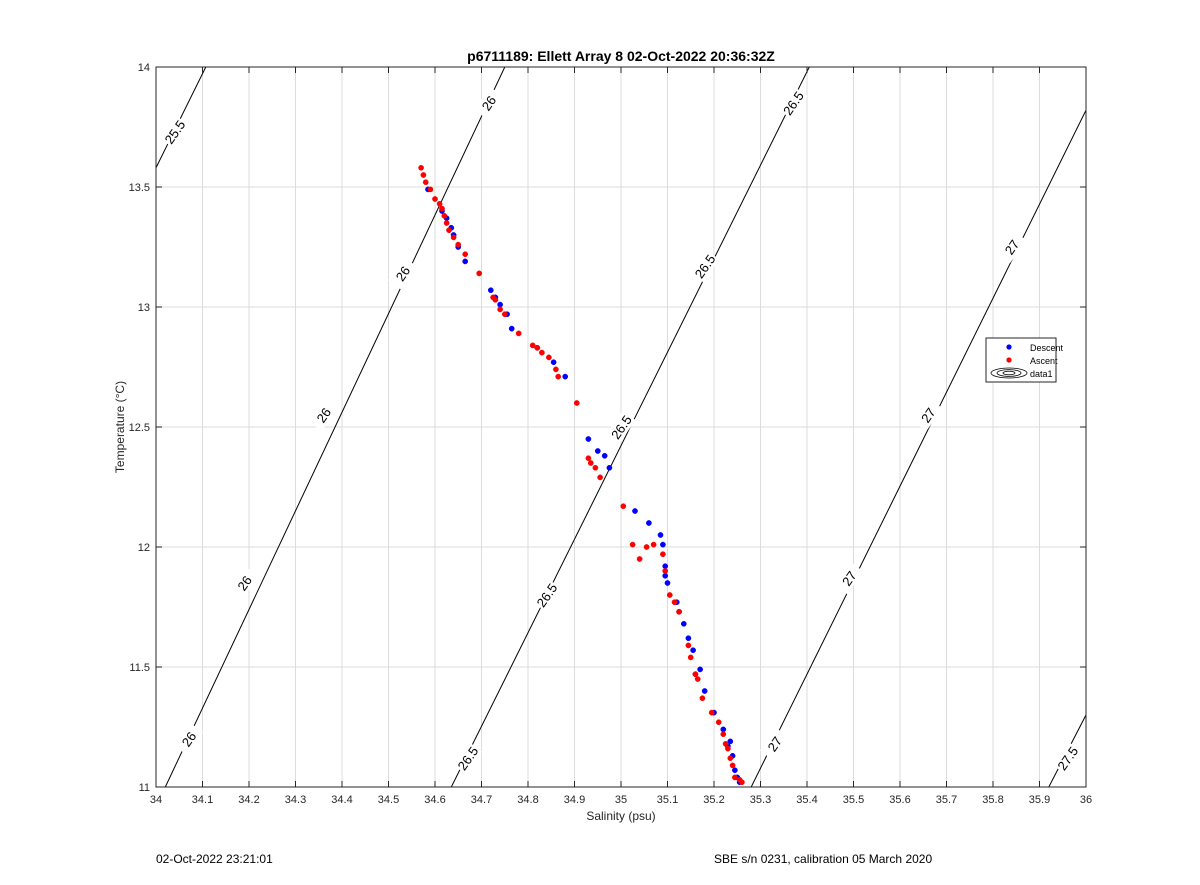 This screenshot has height=885, width=1200. I want to click on y-tick-label: 12, so click(144, 548).